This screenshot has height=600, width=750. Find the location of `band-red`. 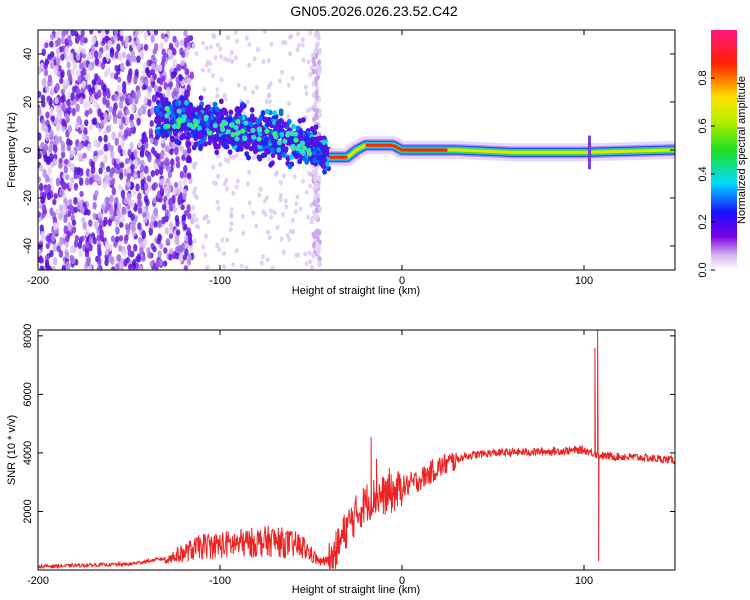

band-red is located at coordinates (420, 147).